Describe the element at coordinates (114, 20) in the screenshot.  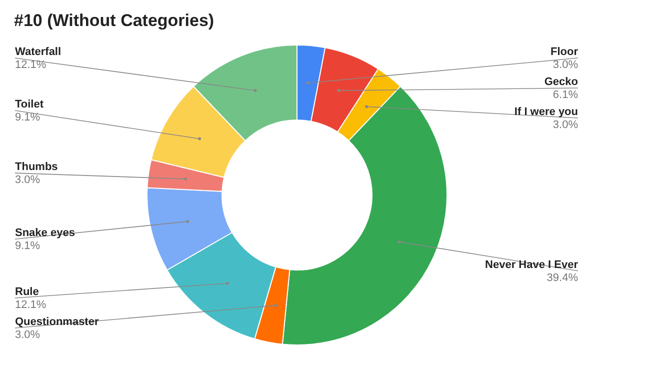
I see `chart-title: #10 (Without Categories)` at that location.